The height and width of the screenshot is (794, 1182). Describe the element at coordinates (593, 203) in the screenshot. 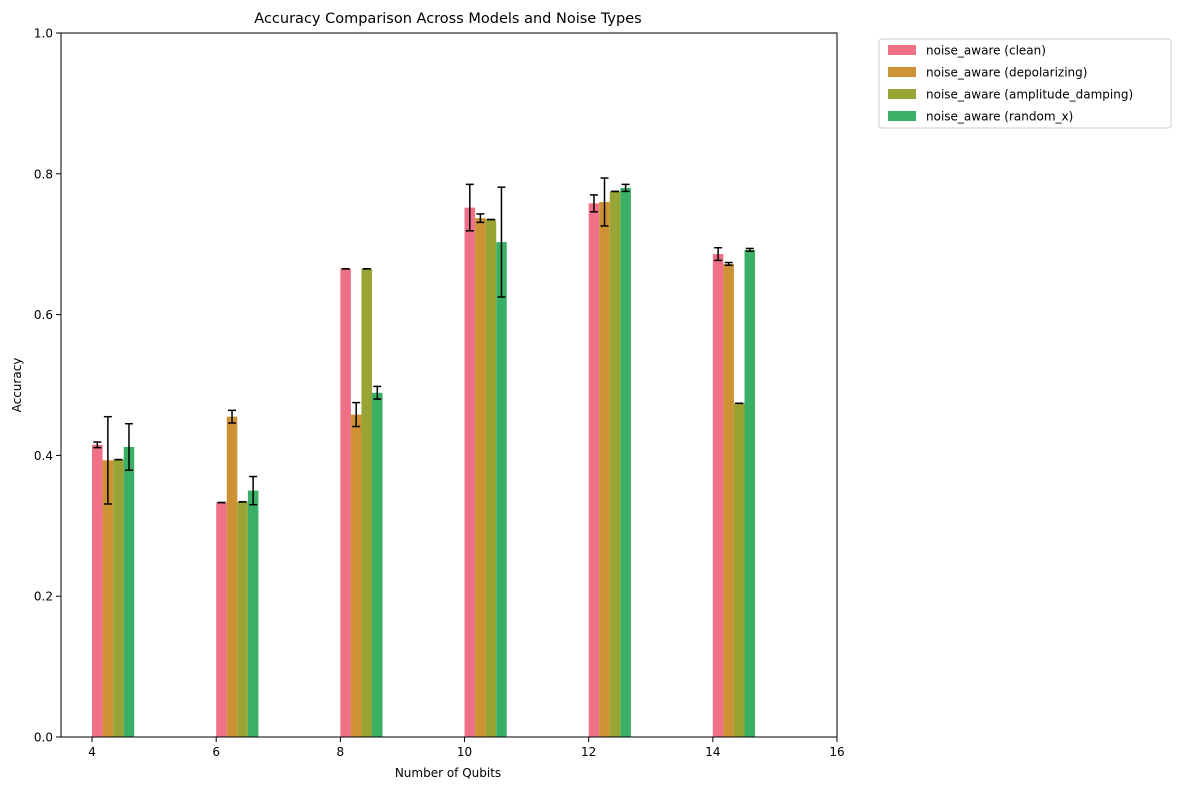

I see `error-bar-noise-aware-clean--12` at that location.